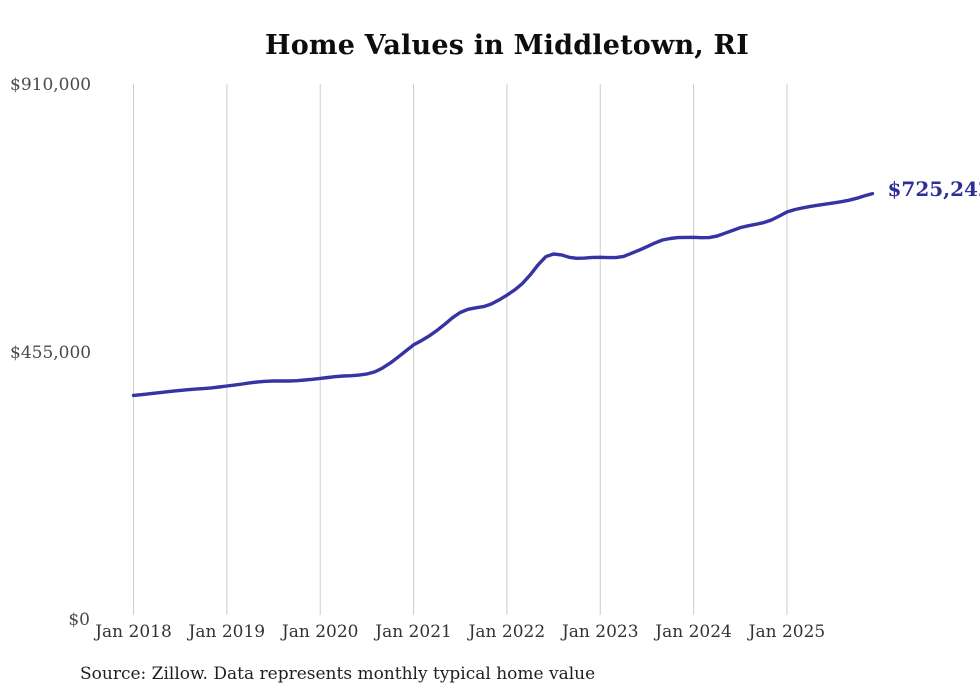 Image resolution: width=980 pixels, height=699 pixels. I want to click on x-axis-tick-jan-2018: Jan 2018, so click(133, 632).